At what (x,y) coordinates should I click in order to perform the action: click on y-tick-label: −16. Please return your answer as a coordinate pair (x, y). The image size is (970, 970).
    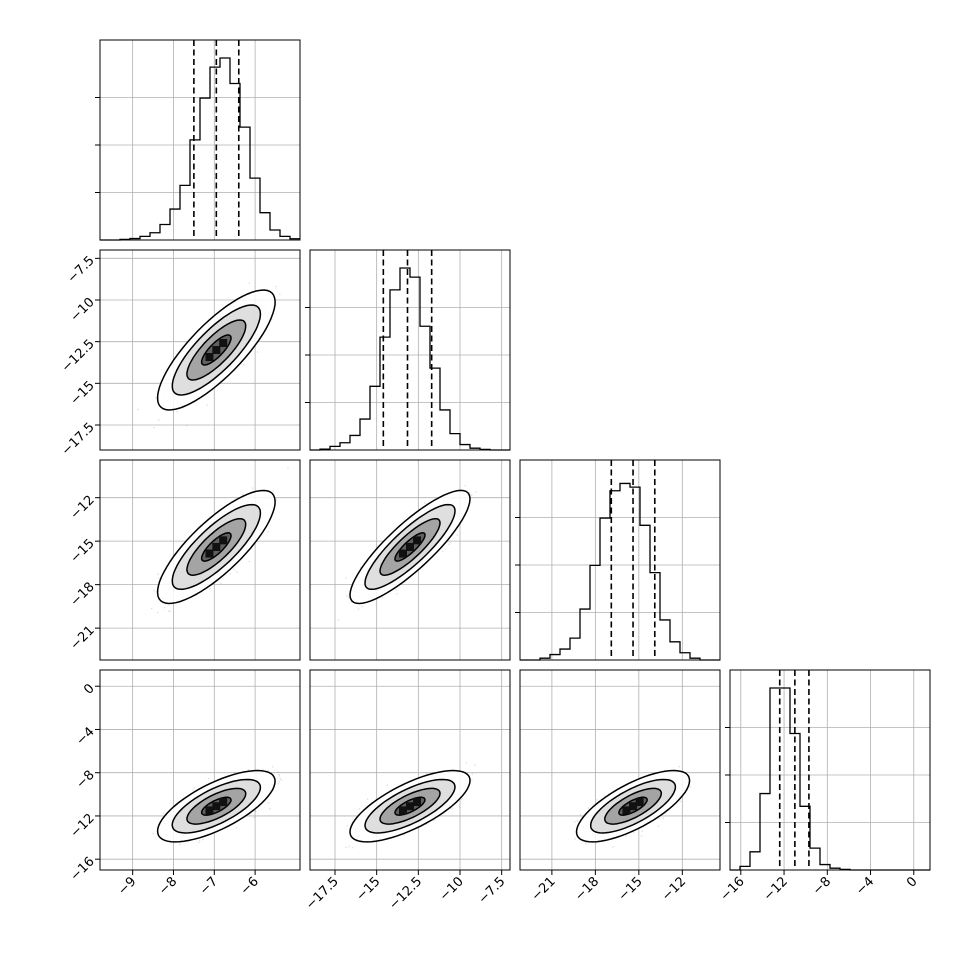
    Looking at the image, I should click on (83, 869).